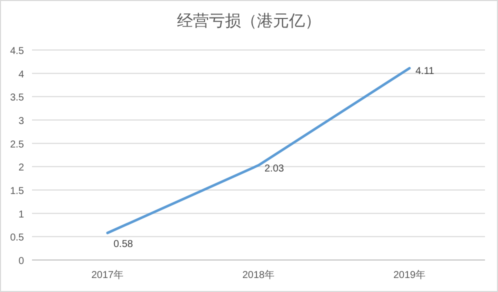  Describe the element at coordinates (107, 275) in the screenshot. I see `x-tick-label: 2017年` at that location.